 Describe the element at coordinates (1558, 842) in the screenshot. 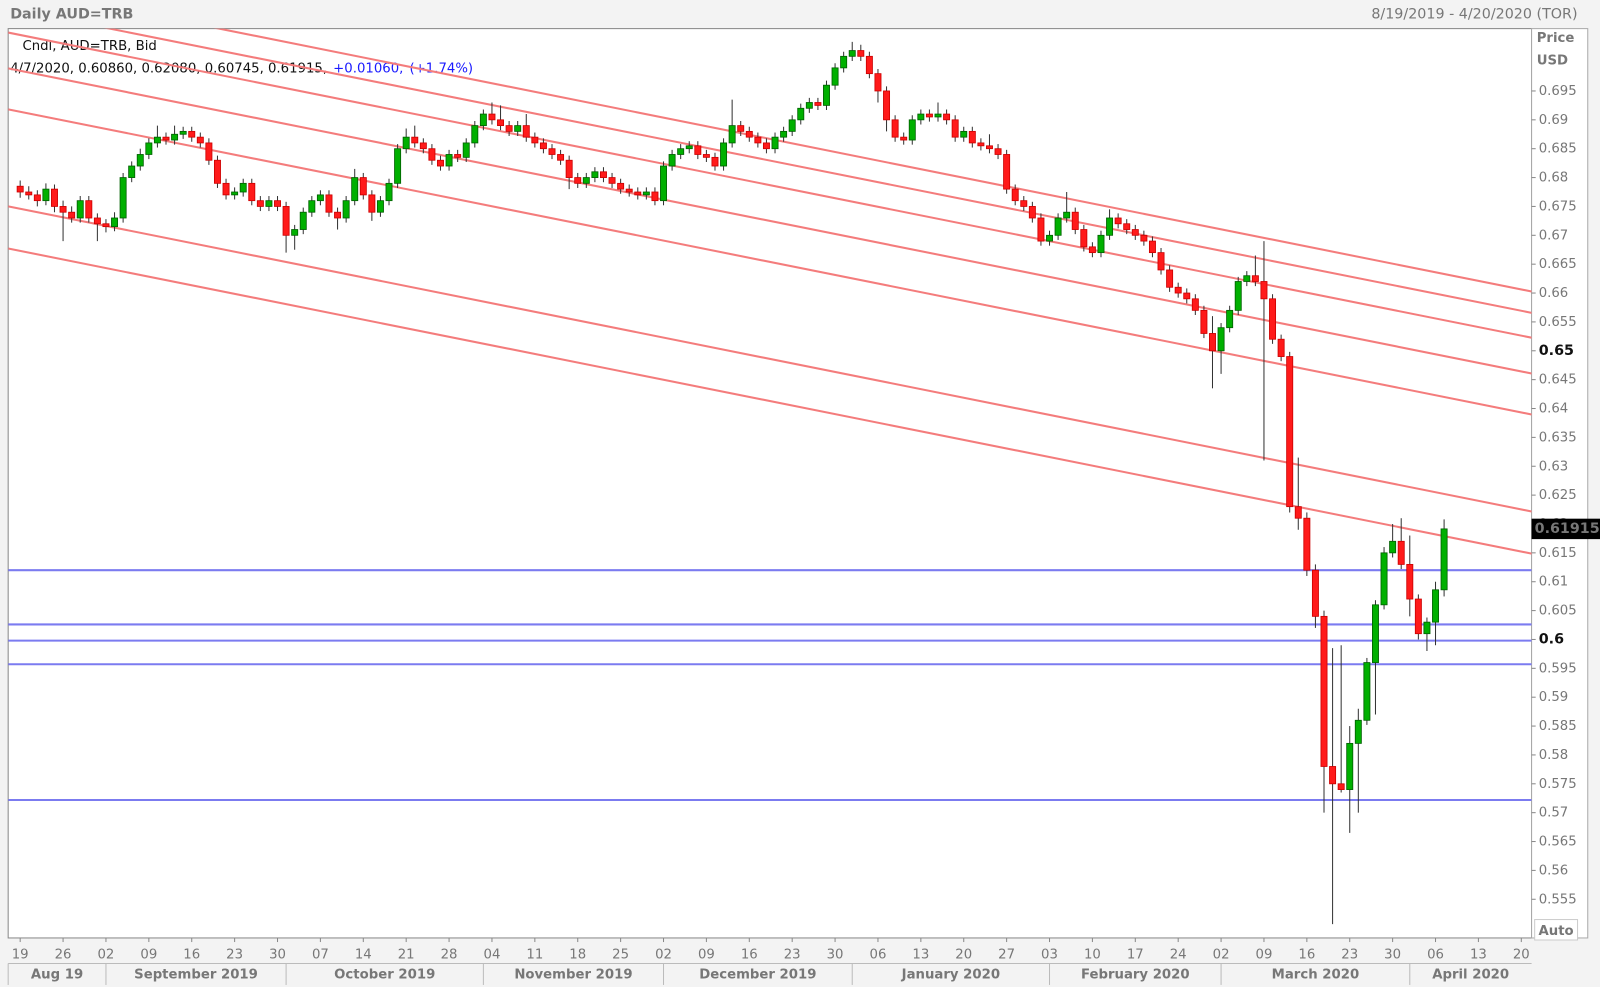

I see `y-tick-label: 0.565` at that location.